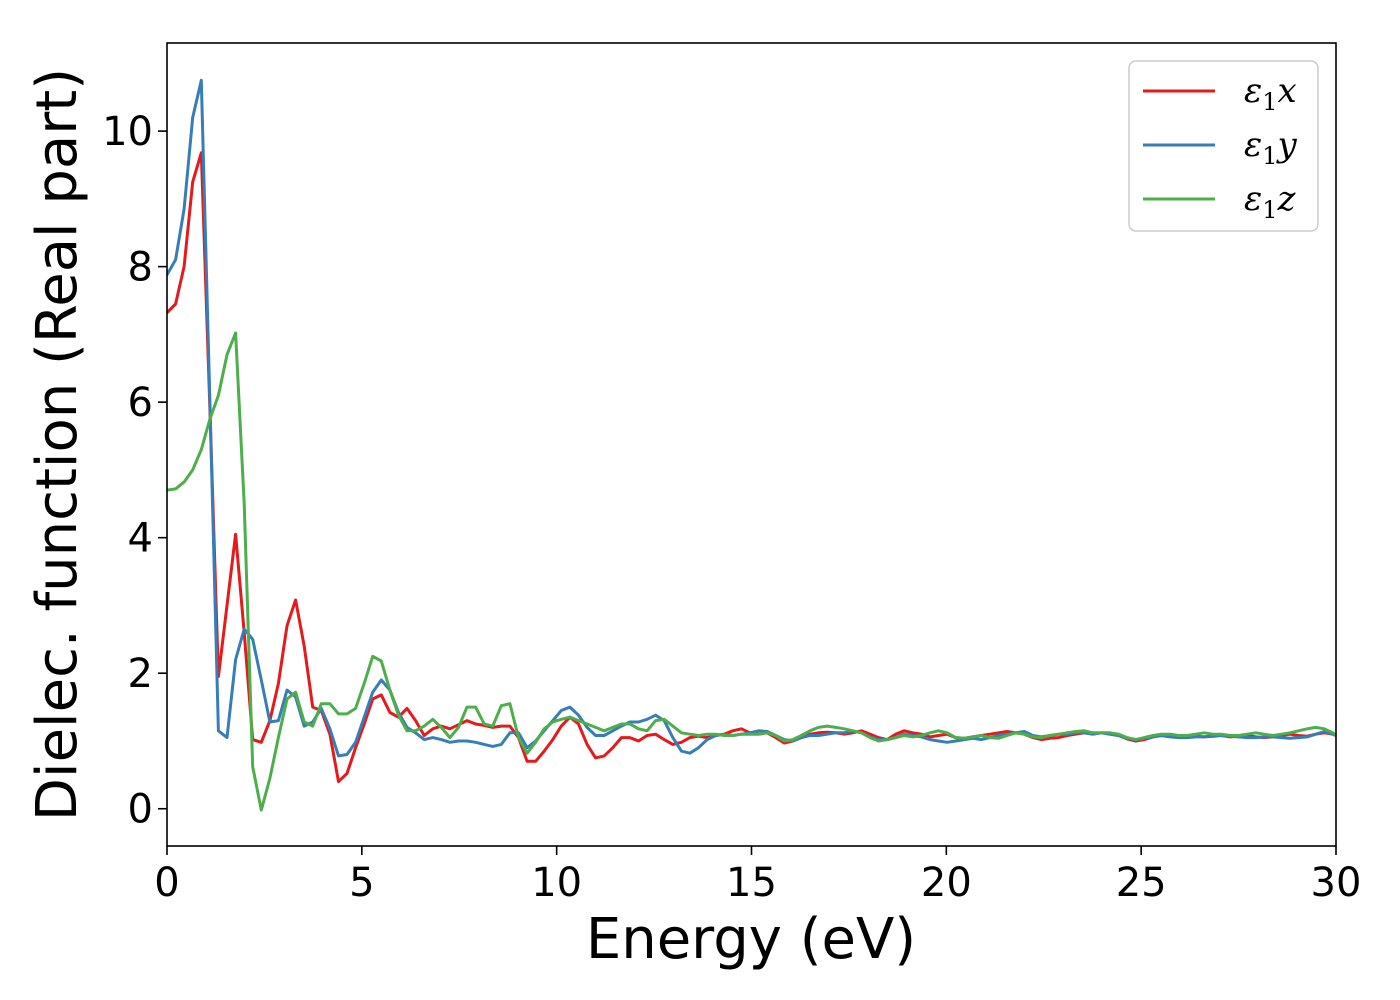  I want to click on legend-item-y: ε1y, so click(1220, 147).